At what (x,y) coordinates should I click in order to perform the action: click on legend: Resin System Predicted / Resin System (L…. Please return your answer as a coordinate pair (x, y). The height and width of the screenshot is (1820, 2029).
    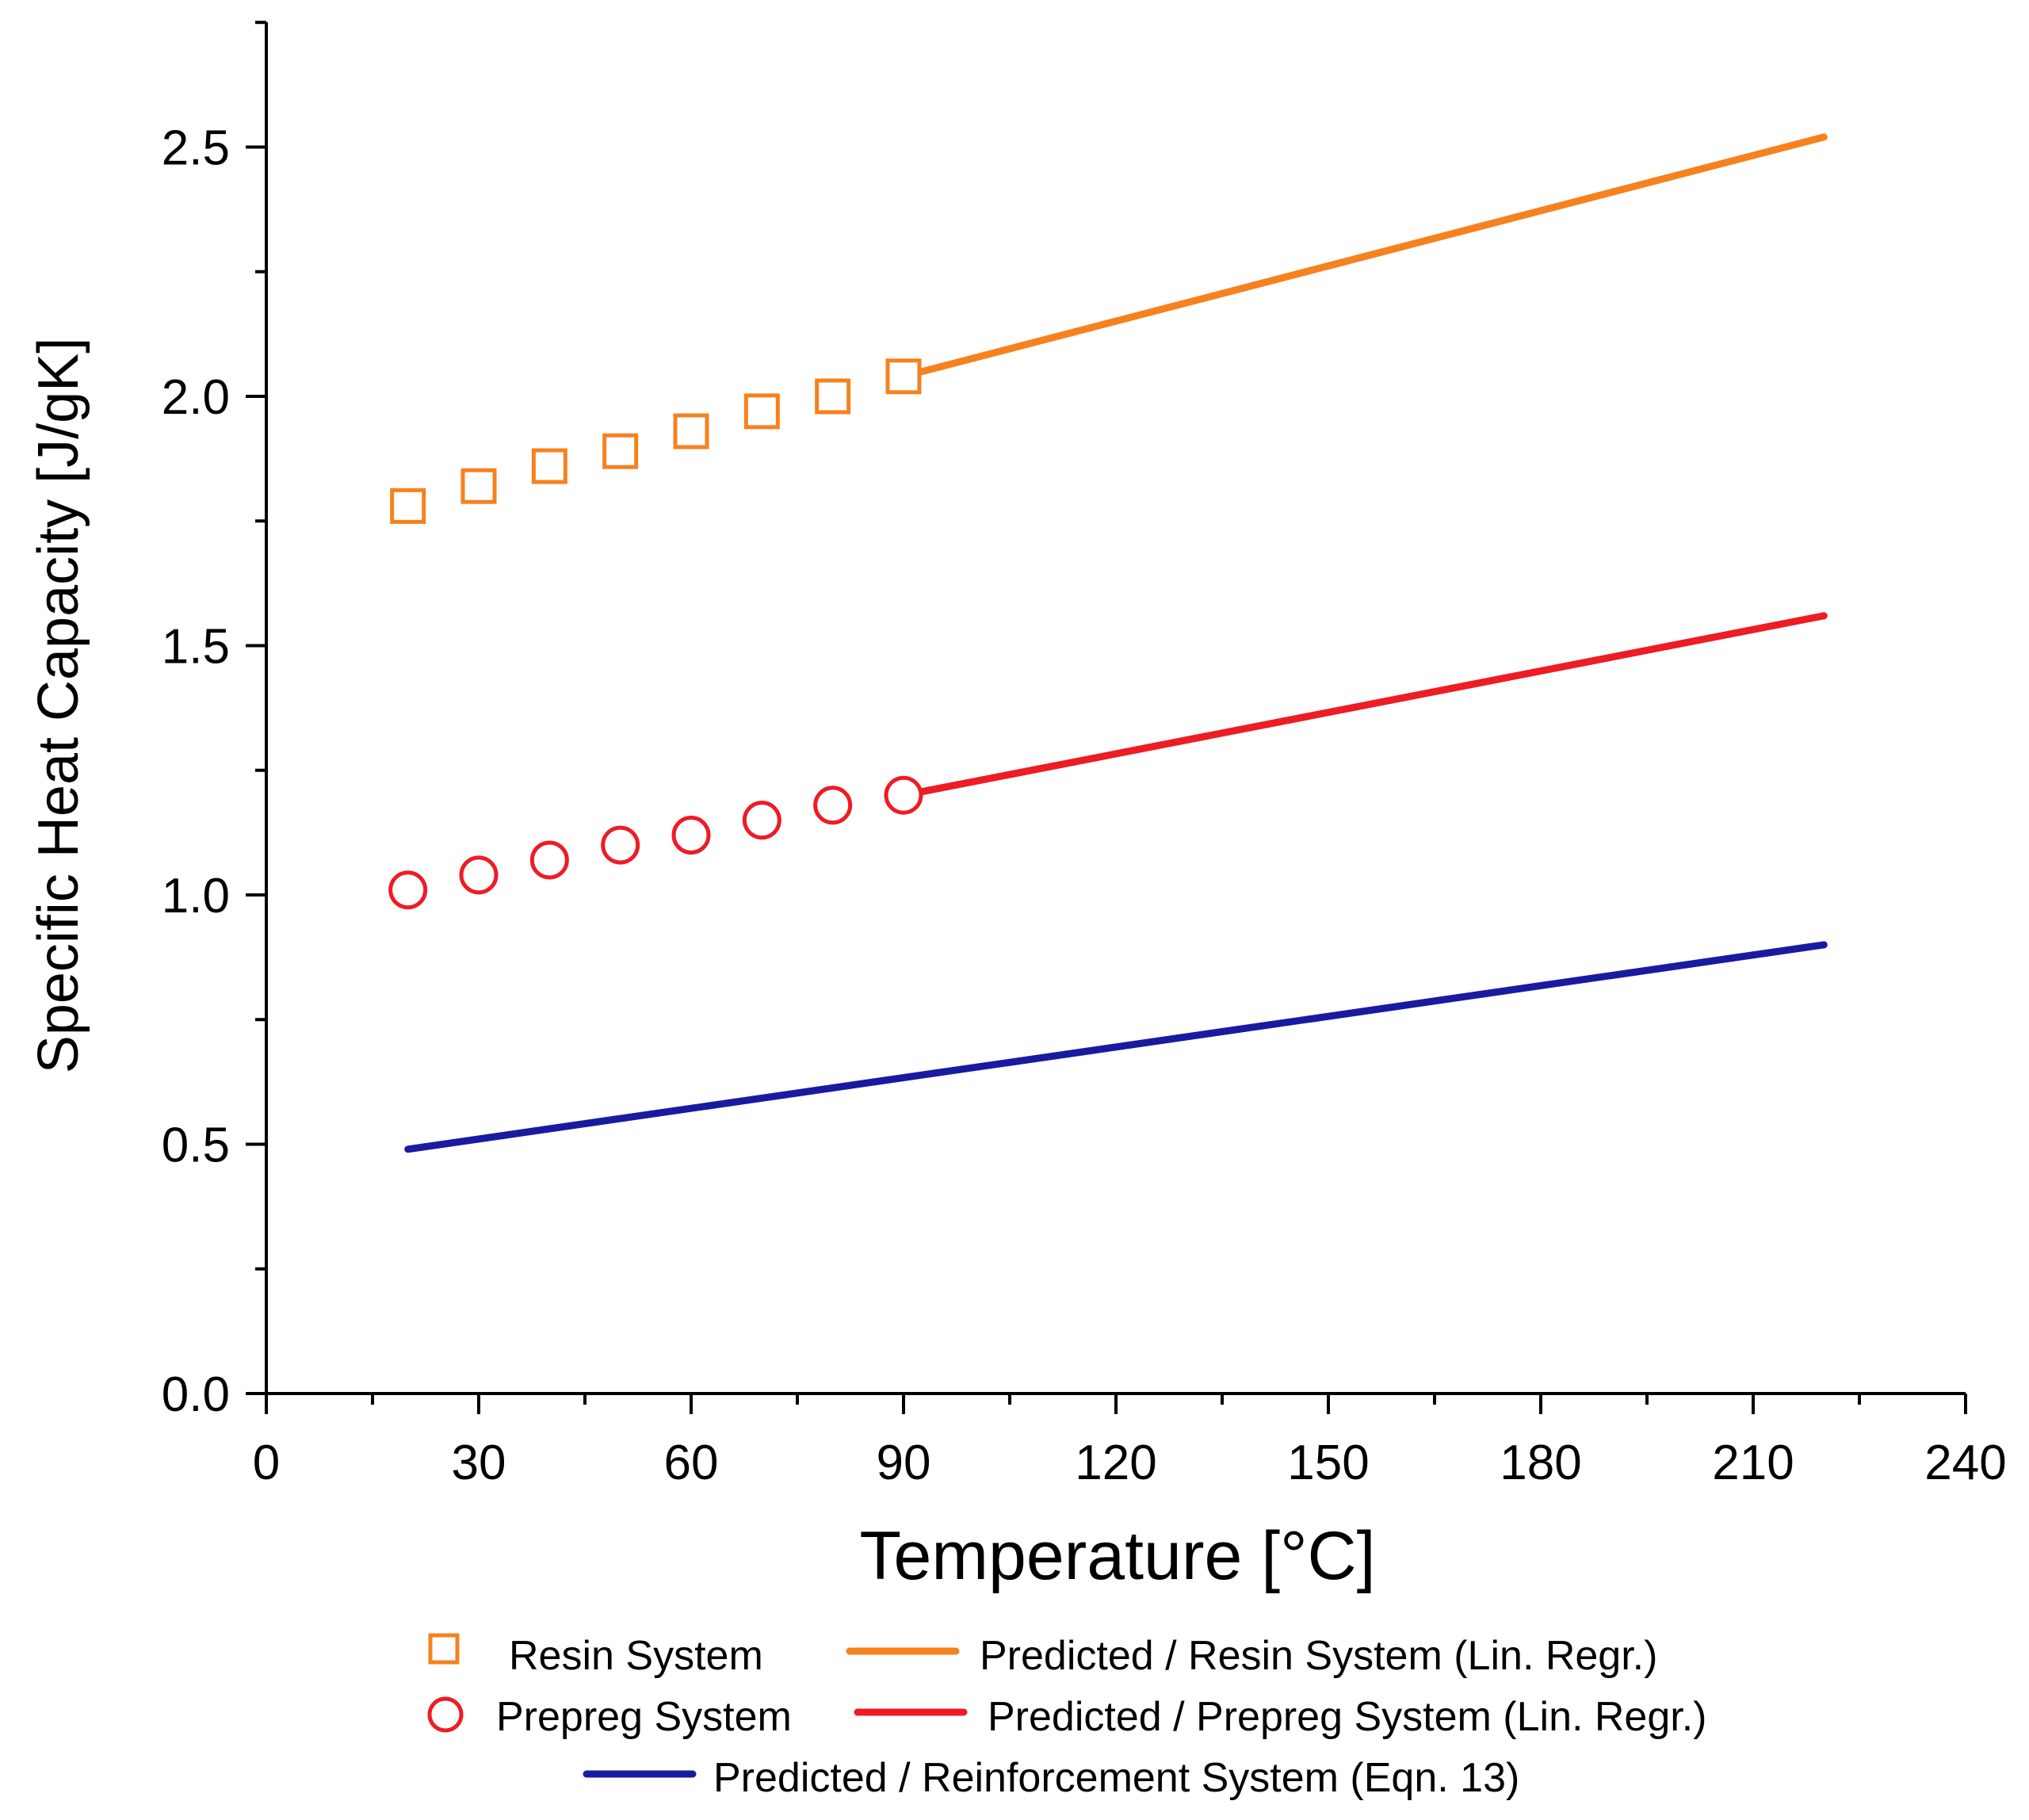
    Looking at the image, I should click on (1067, 1717).